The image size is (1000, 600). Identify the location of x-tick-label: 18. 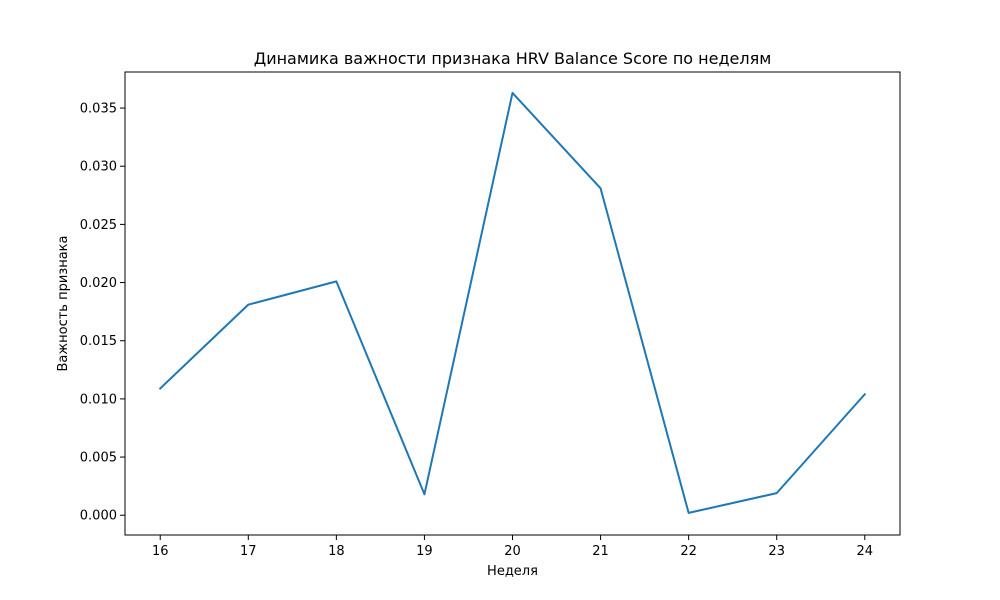
(336, 551).